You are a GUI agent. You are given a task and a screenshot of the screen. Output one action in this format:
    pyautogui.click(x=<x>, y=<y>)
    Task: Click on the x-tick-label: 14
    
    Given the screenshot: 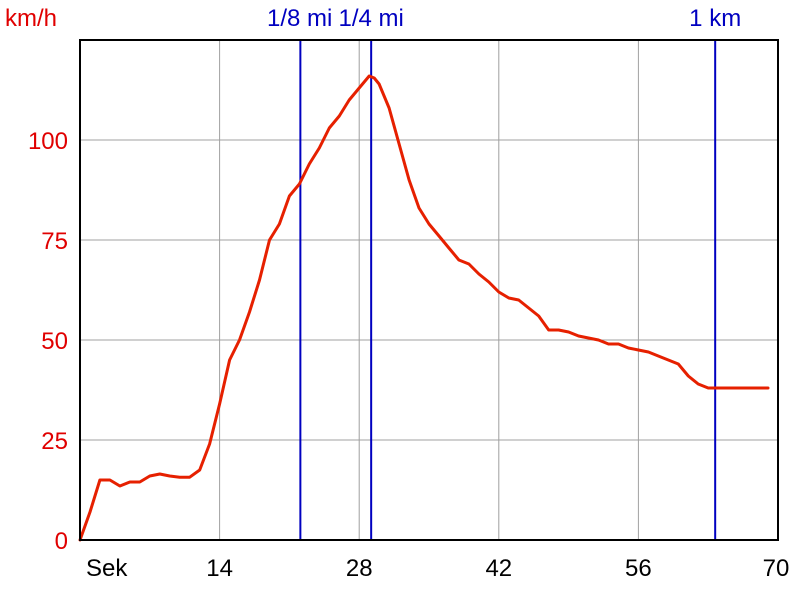 What is the action you would take?
    pyautogui.click(x=219, y=568)
    